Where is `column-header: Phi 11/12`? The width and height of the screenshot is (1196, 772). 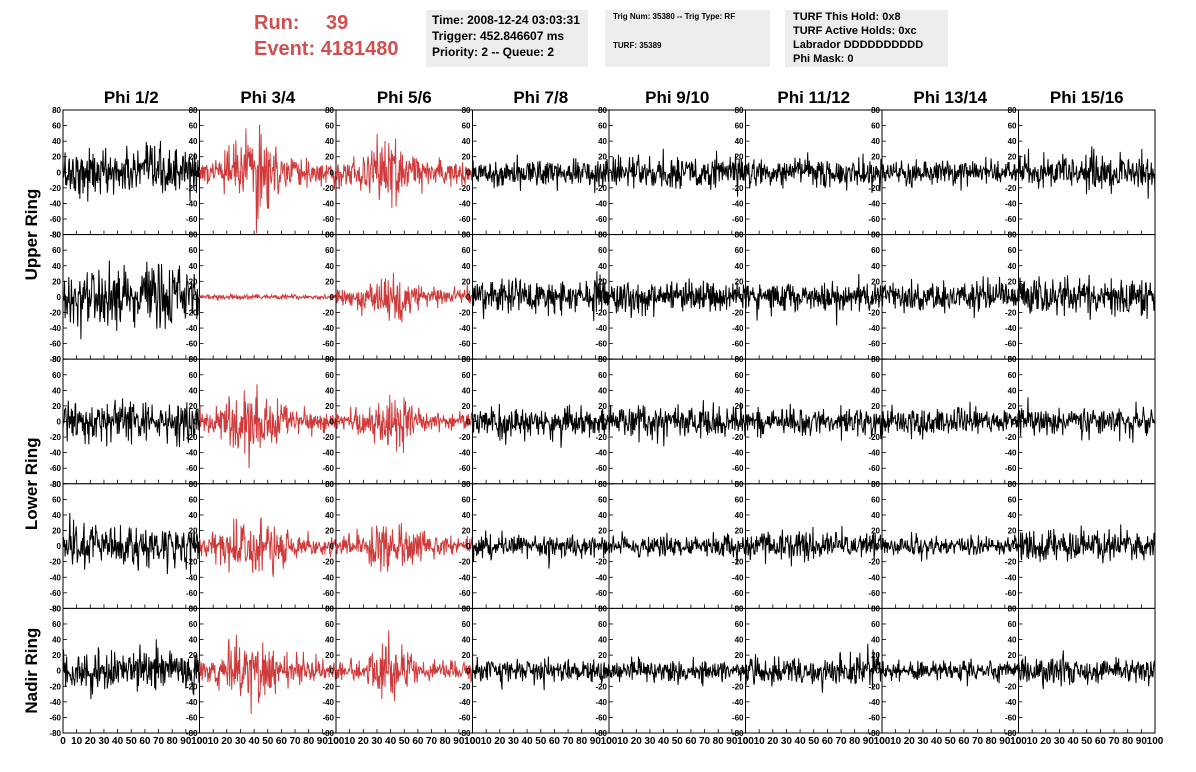
column-header: Phi 11/12 is located at coordinates (813, 97).